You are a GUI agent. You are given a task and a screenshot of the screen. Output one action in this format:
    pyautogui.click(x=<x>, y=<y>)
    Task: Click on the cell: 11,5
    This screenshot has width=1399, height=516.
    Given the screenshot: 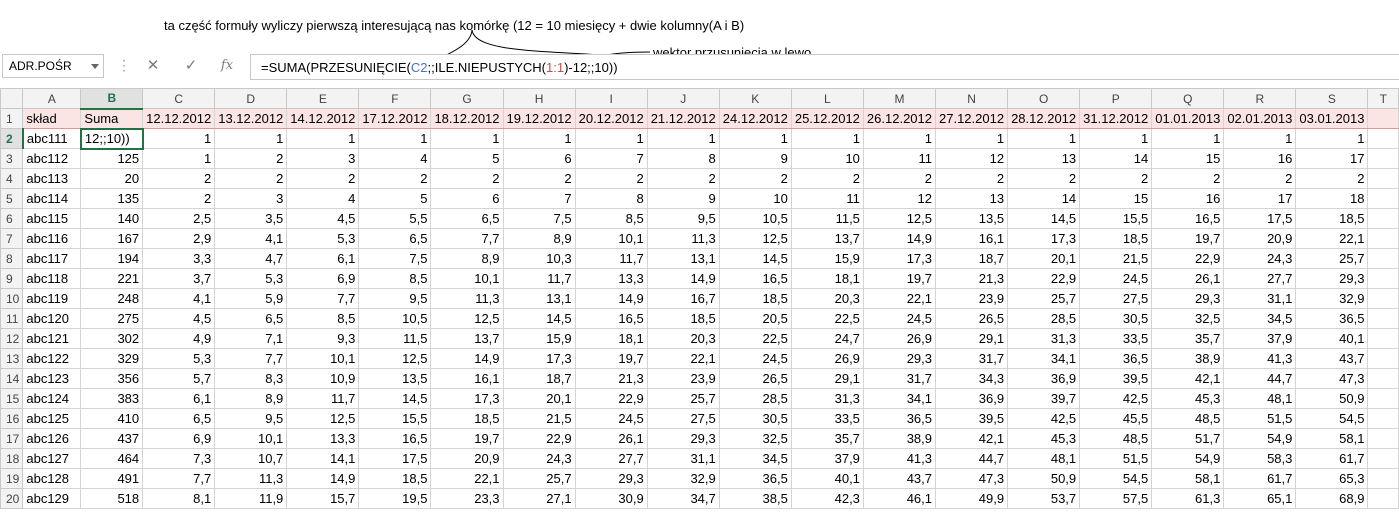 What is the action you would take?
    pyautogui.click(x=827, y=218)
    